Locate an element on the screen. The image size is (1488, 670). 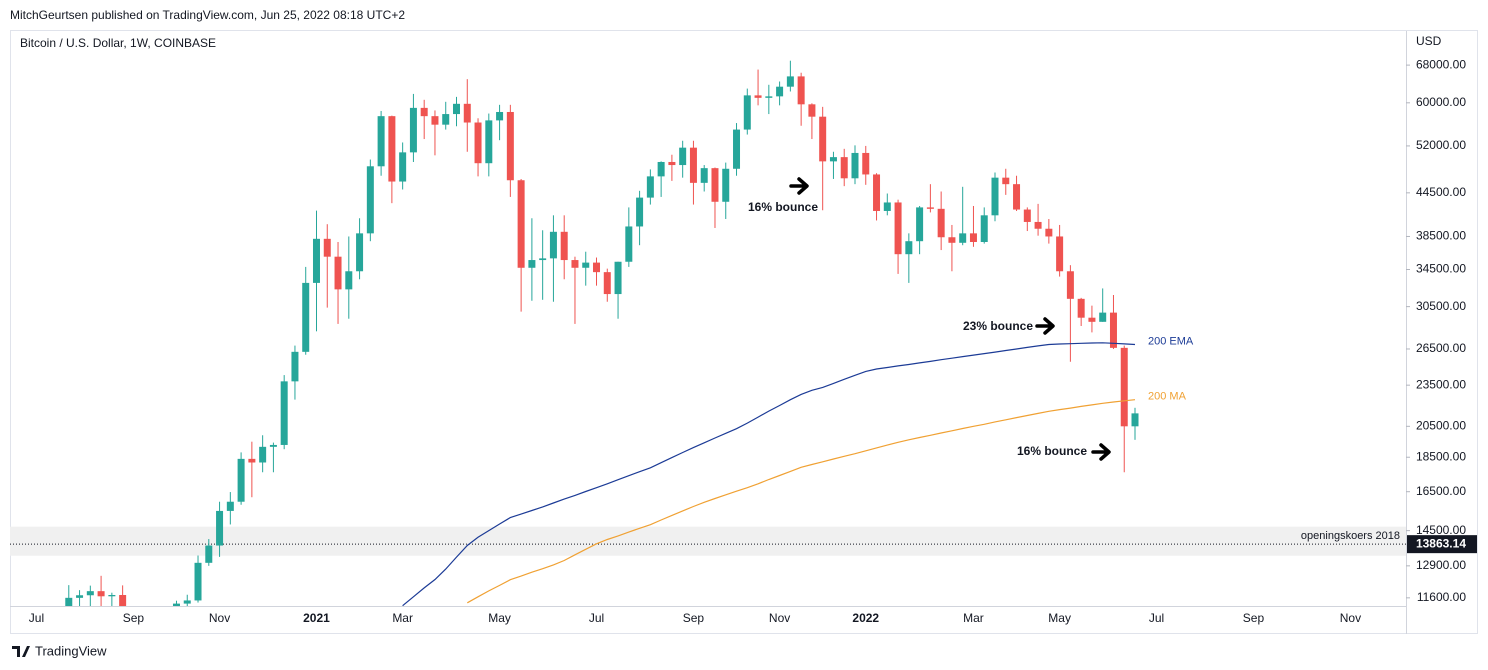
footer-logo is located at coordinates (21, 651).